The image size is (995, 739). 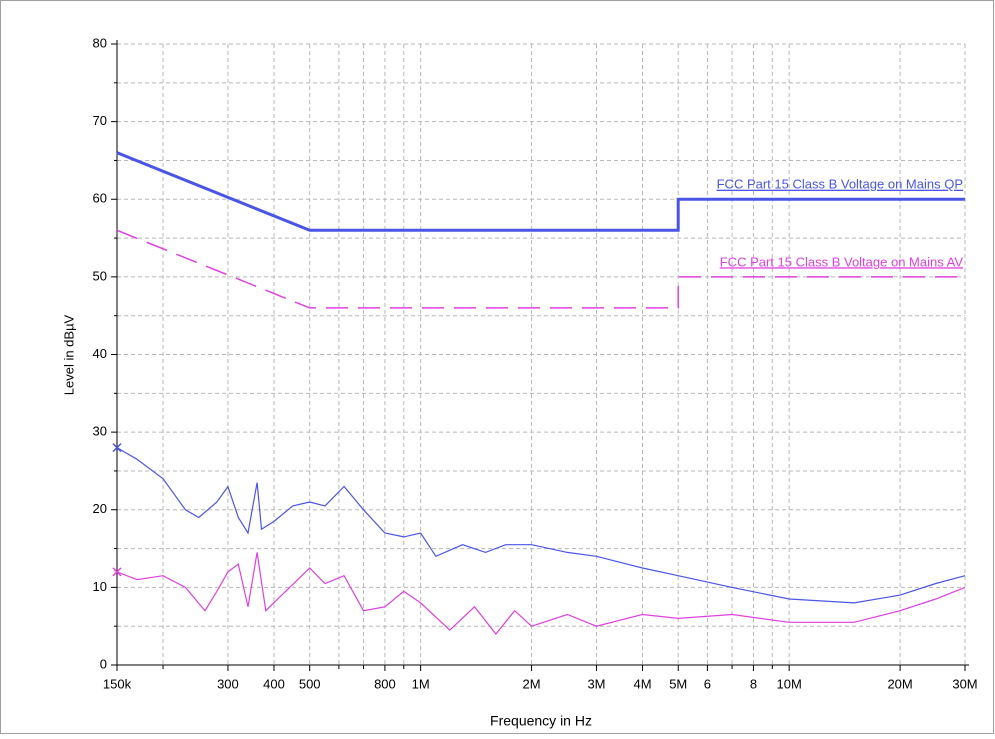 What do you see at coordinates (100, 431) in the screenshot?
I see `y-tick-label: 30` at bounding box center [100, 431].